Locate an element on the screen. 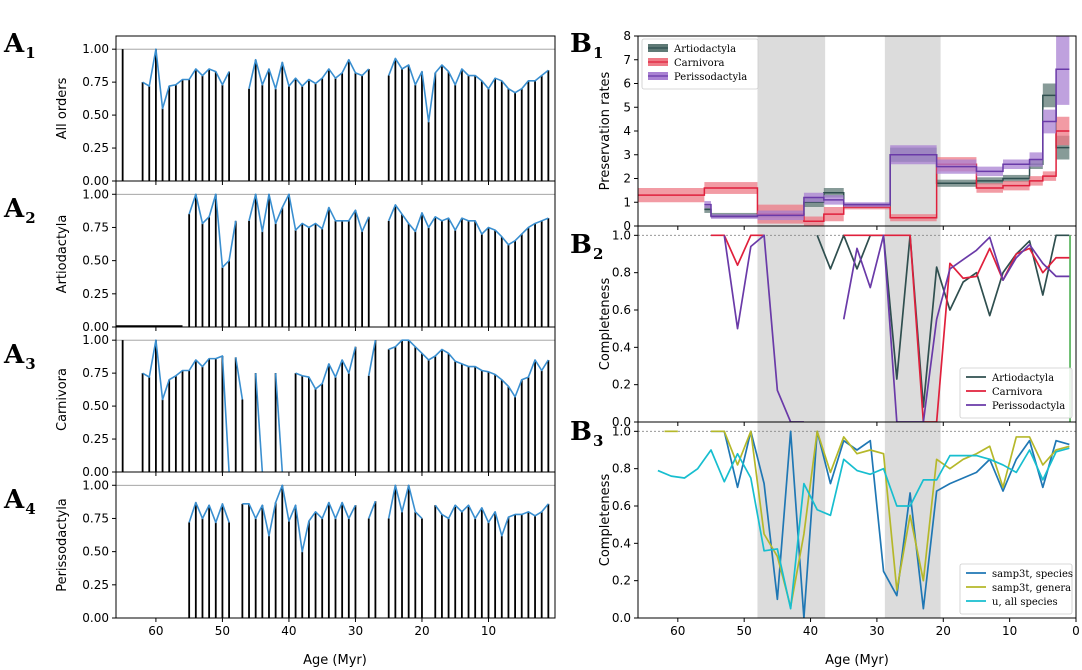 The image size is (1082, 670). panel-label: A2 is located at coordinates (19, 210).